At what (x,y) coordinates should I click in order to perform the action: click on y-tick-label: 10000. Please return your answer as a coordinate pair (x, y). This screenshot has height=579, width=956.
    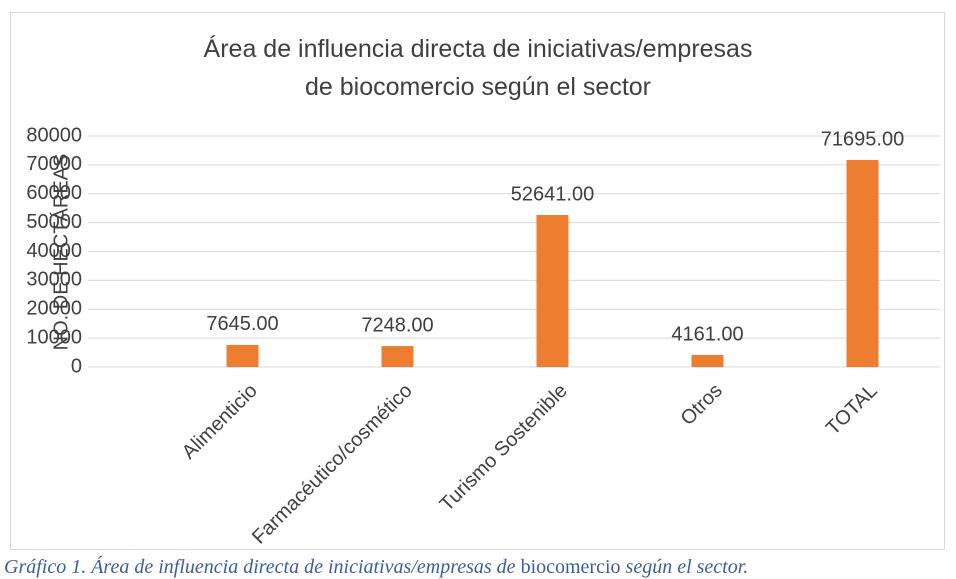
    Looking at the image, I should click on (54, 337).